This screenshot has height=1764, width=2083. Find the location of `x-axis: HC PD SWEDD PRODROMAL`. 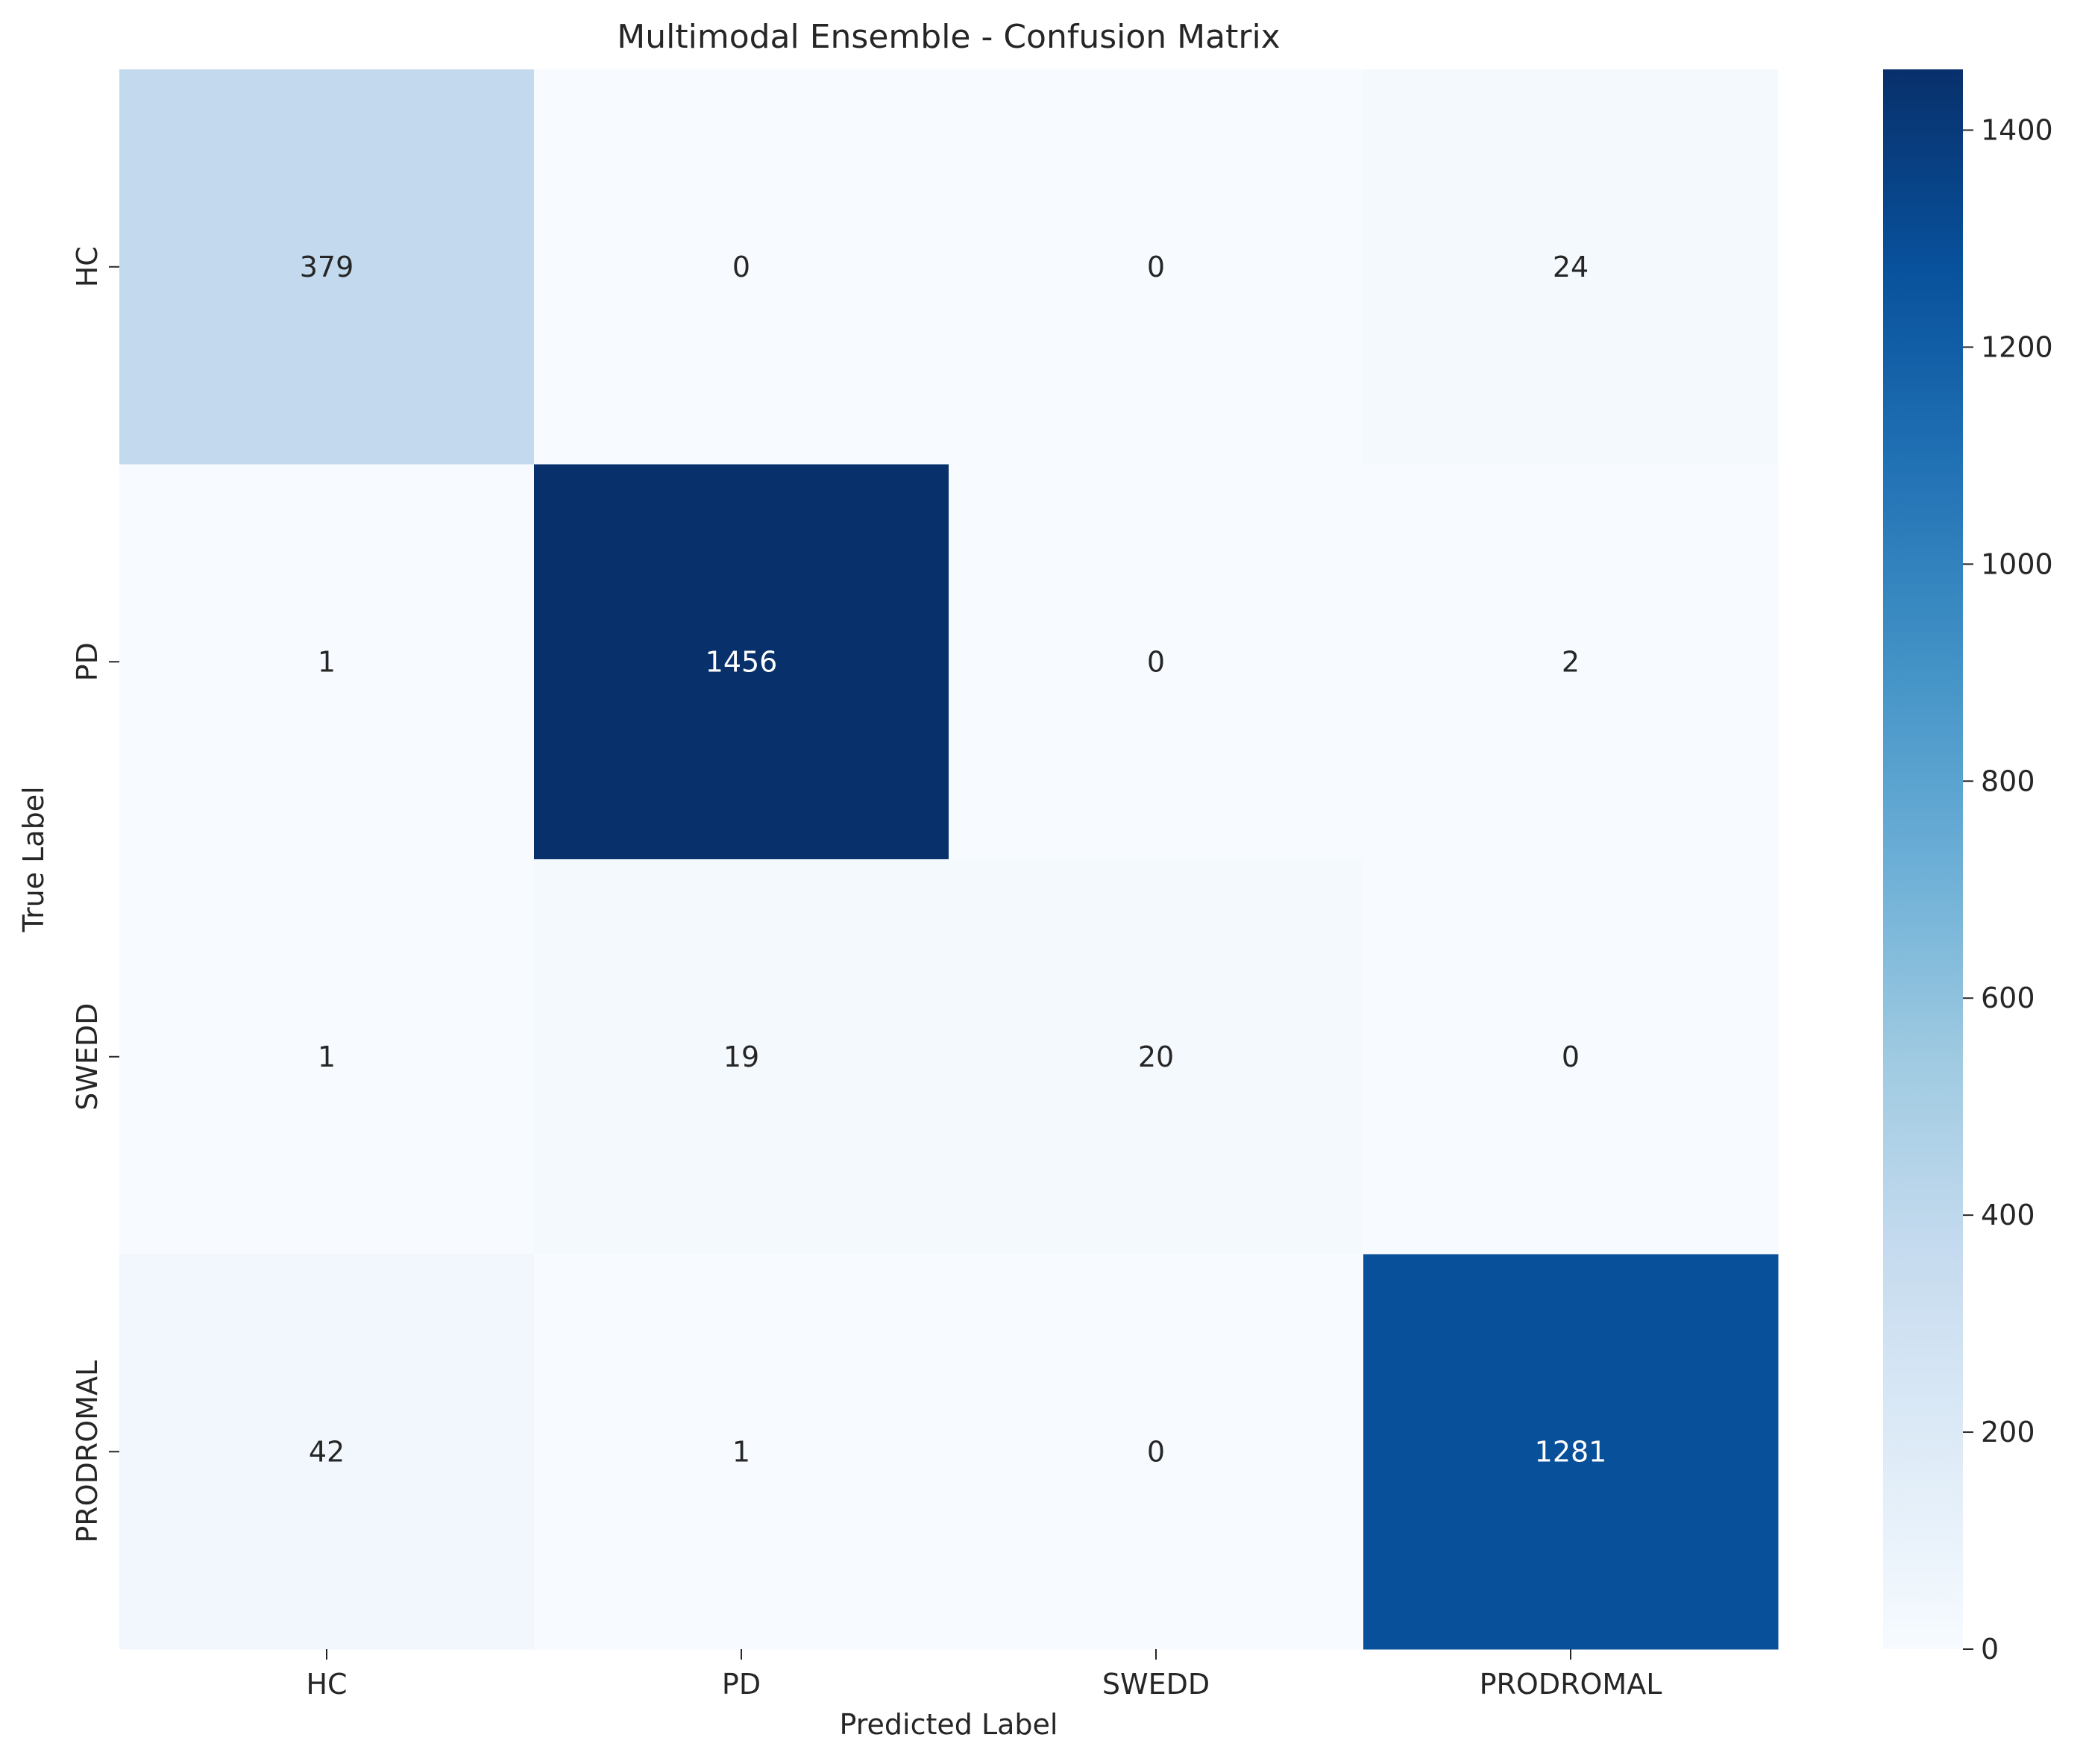

x-axis: HC PD SWEDD PRODROMAL is located at coordinates (984, 1675).